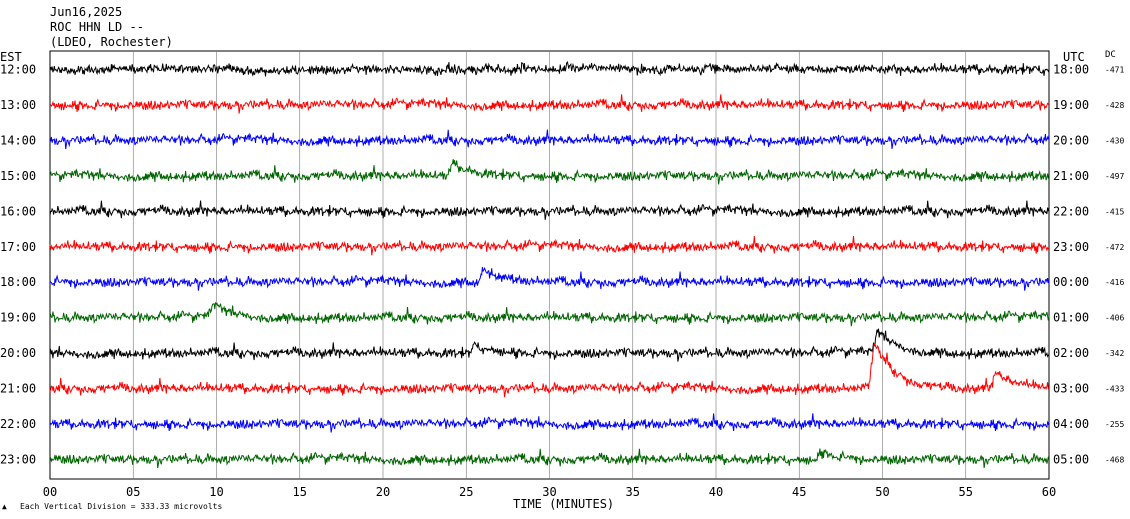  I want to click on chart-network: (LDEO, Rochester), so click(111, 42).